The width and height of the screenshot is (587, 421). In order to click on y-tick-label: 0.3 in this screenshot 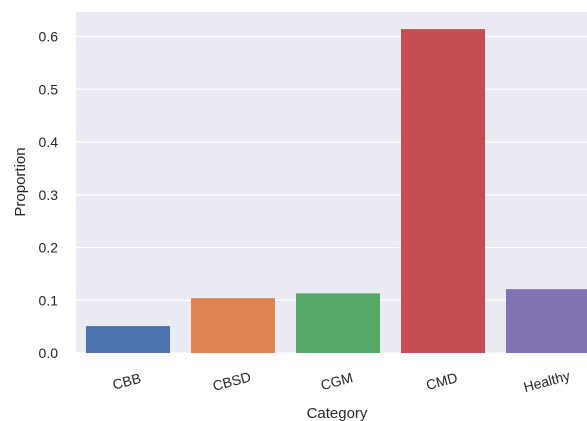, I will do `click(49, 195)`.